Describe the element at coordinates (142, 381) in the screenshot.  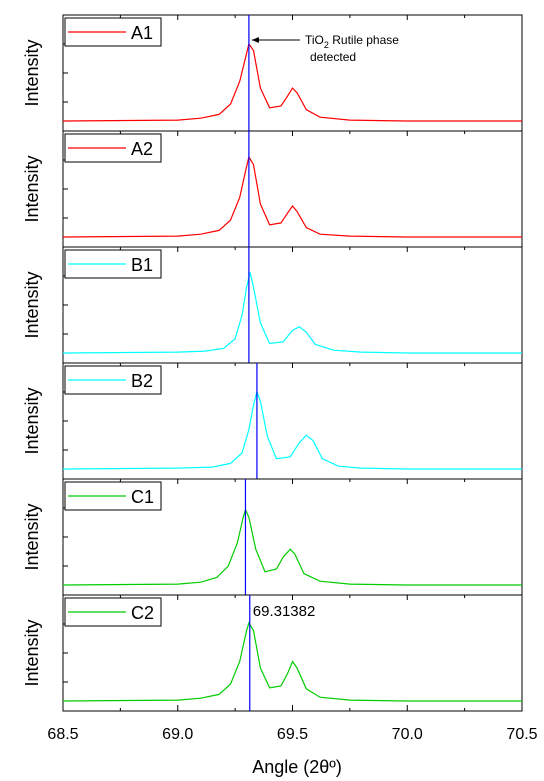
I see `legend-label: B2` at that location.